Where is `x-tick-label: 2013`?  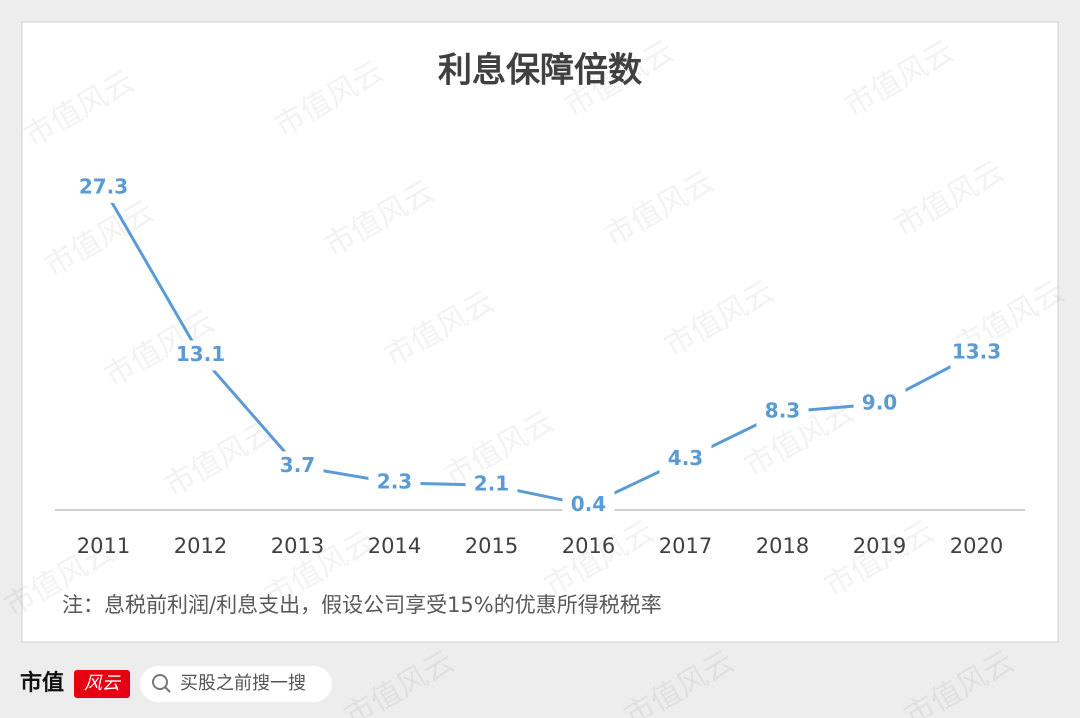 x-tick-label: 2013 is located at coordinates (297, 546).